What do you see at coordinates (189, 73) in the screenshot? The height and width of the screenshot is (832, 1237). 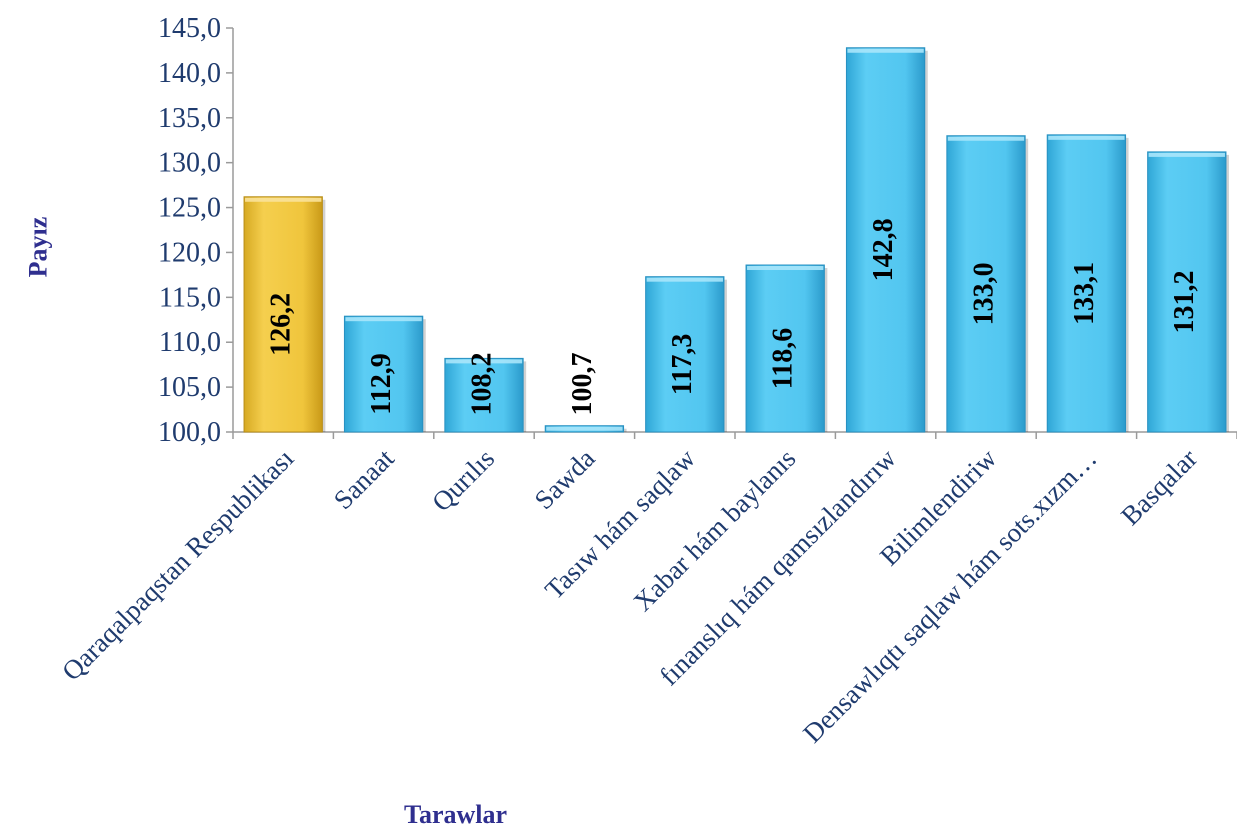 I see `y-tick-label: 140,0` at bounding box center [189, 73].